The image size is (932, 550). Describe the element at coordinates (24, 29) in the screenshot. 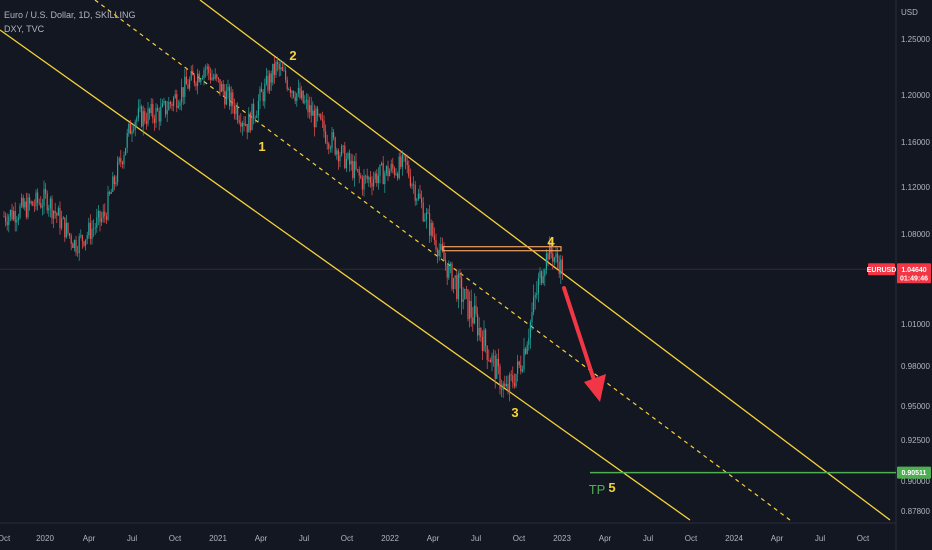

I see `legend-indicator: DXY, TVC` at that location.